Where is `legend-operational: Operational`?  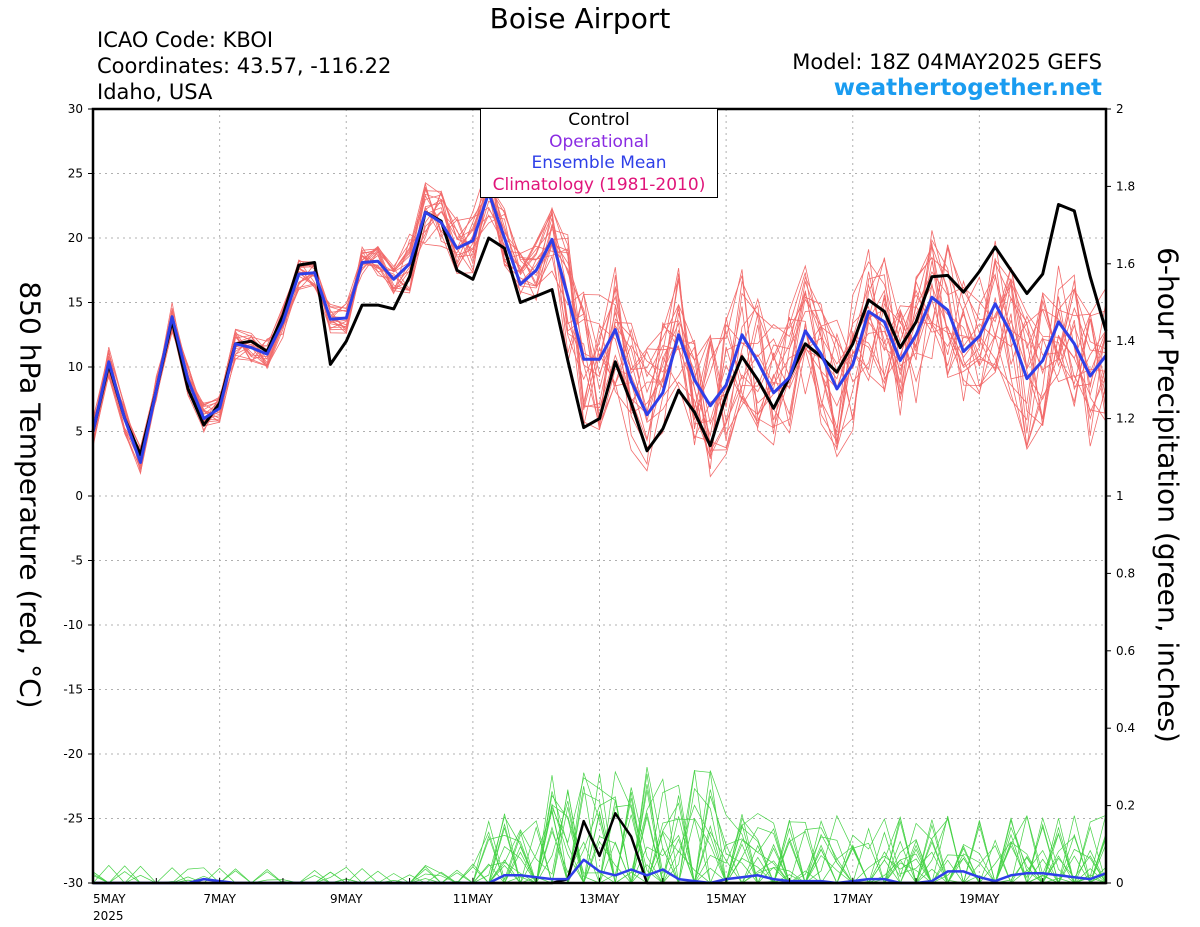 legend-operational: Operational is located at coordinates (599, 141).